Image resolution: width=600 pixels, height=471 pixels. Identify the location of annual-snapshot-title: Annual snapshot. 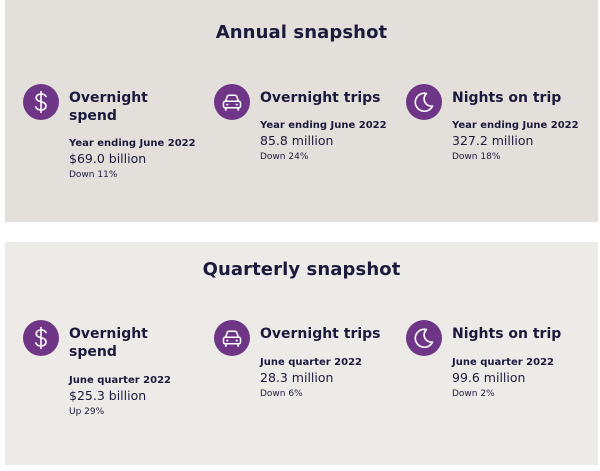
(301, 32).